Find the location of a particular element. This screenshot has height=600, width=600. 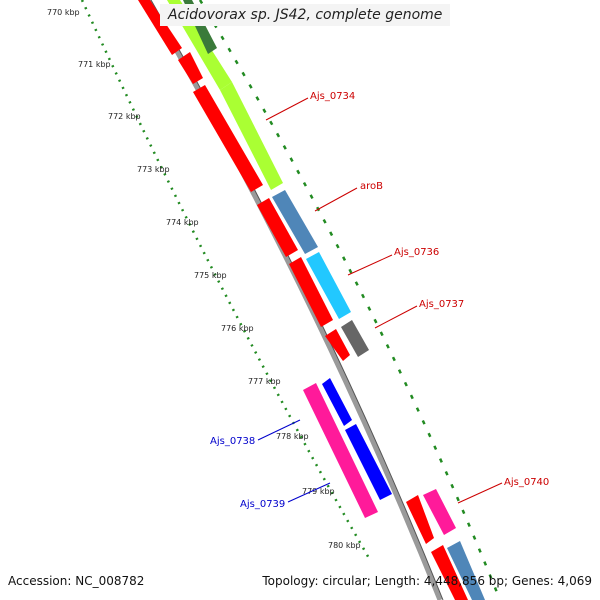

genome-title: Acidovorax sp. JS42, complete genome is located at coordinates (305, 15).